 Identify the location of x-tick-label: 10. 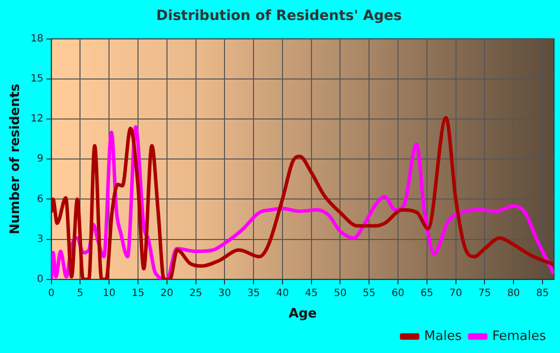
(109, 293).